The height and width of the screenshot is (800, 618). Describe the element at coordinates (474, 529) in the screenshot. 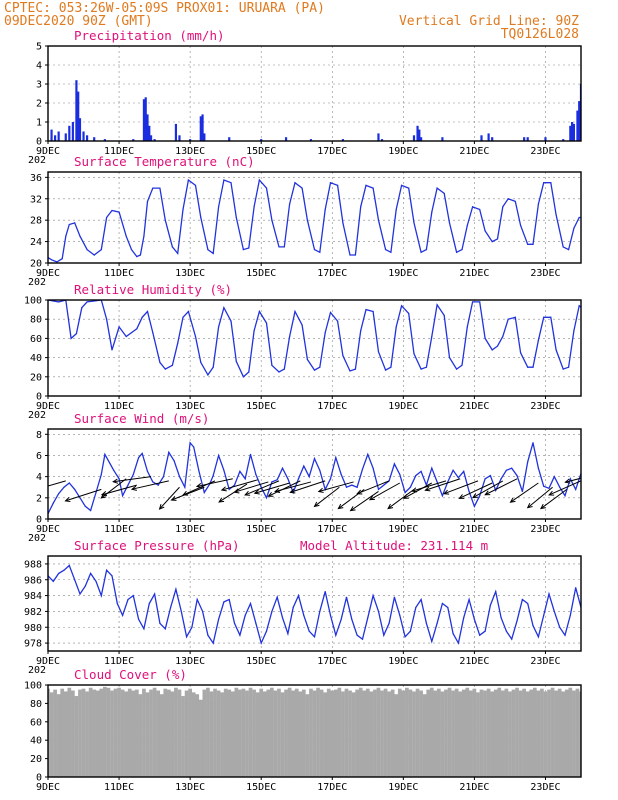

I see `x-tick-label: 21DEC` at that location.